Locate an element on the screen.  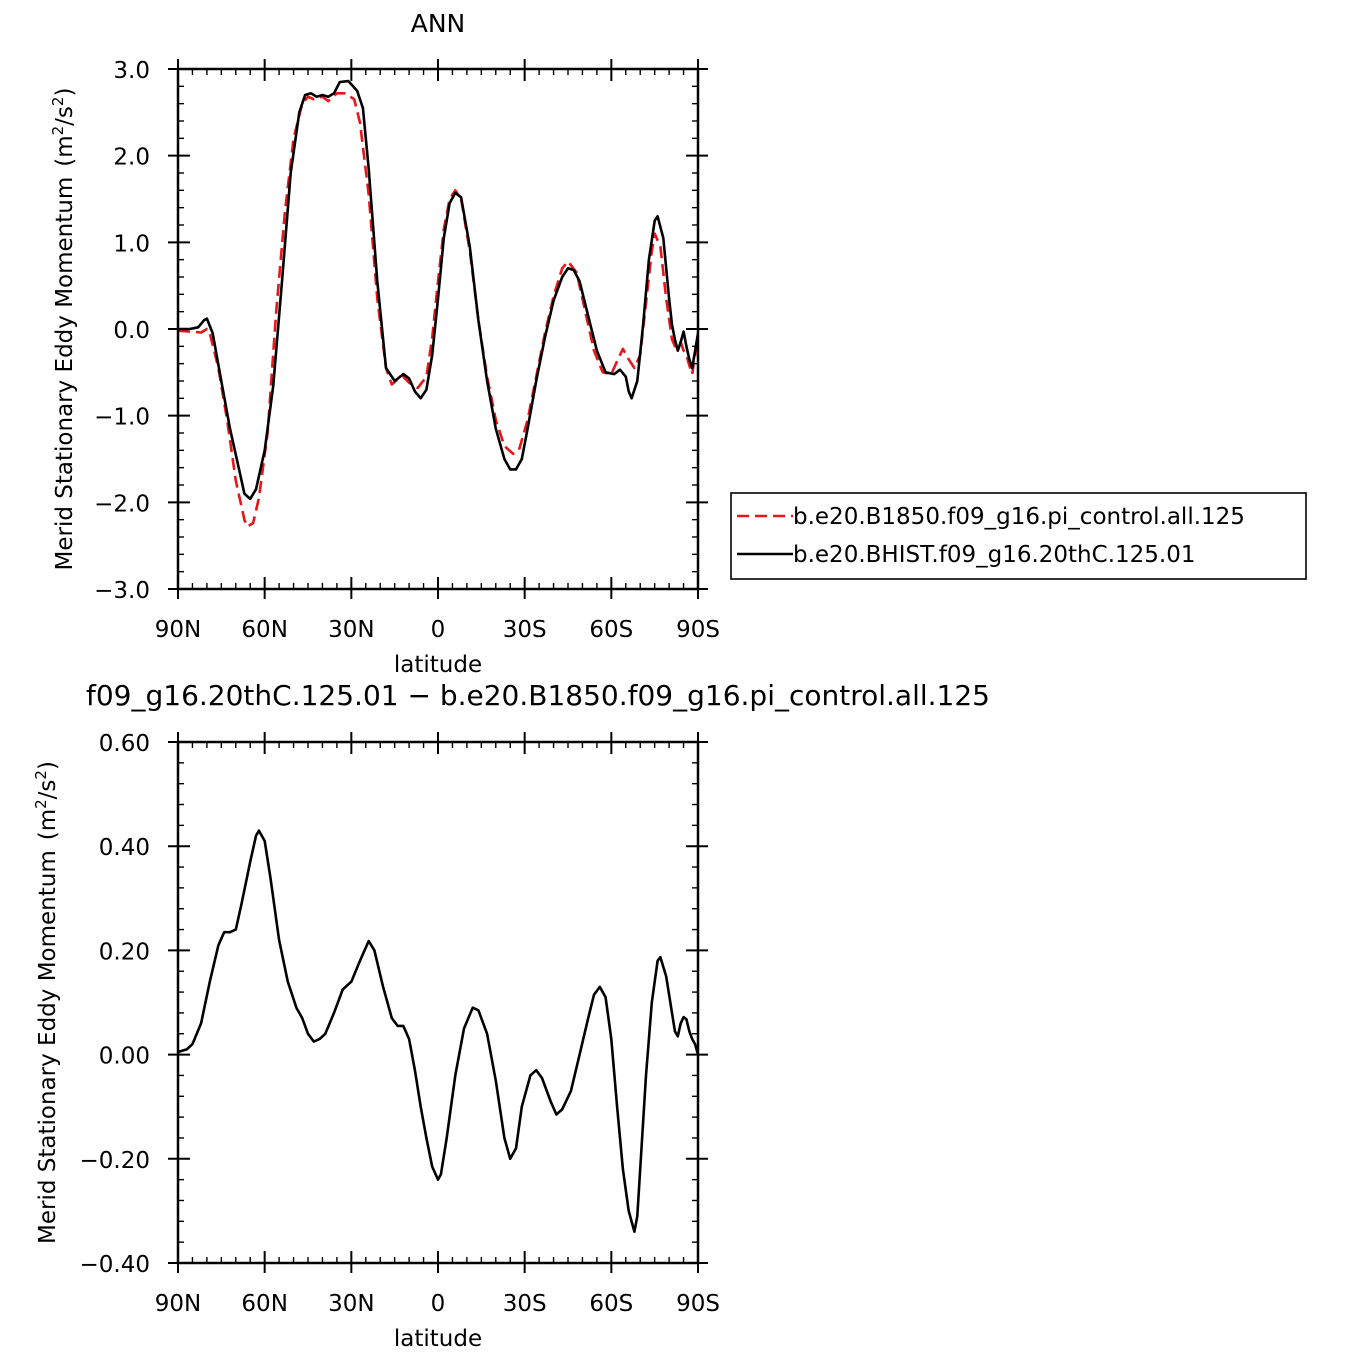
y-tick-label: 1.0 is located at coordinates (131, 244).